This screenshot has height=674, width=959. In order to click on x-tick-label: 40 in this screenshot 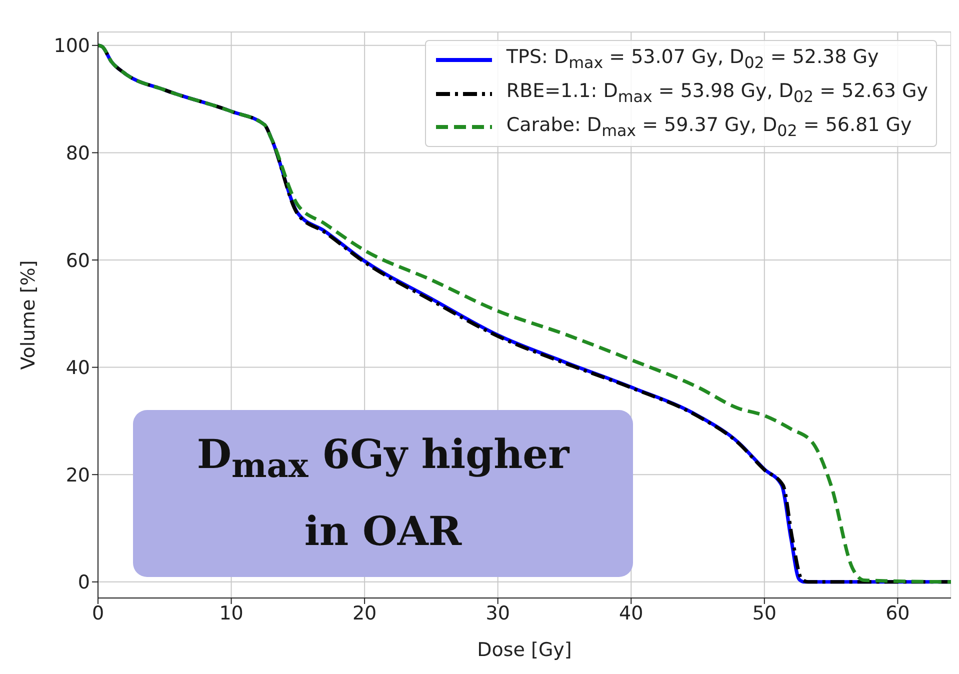, I will do `click(631, 613)`.